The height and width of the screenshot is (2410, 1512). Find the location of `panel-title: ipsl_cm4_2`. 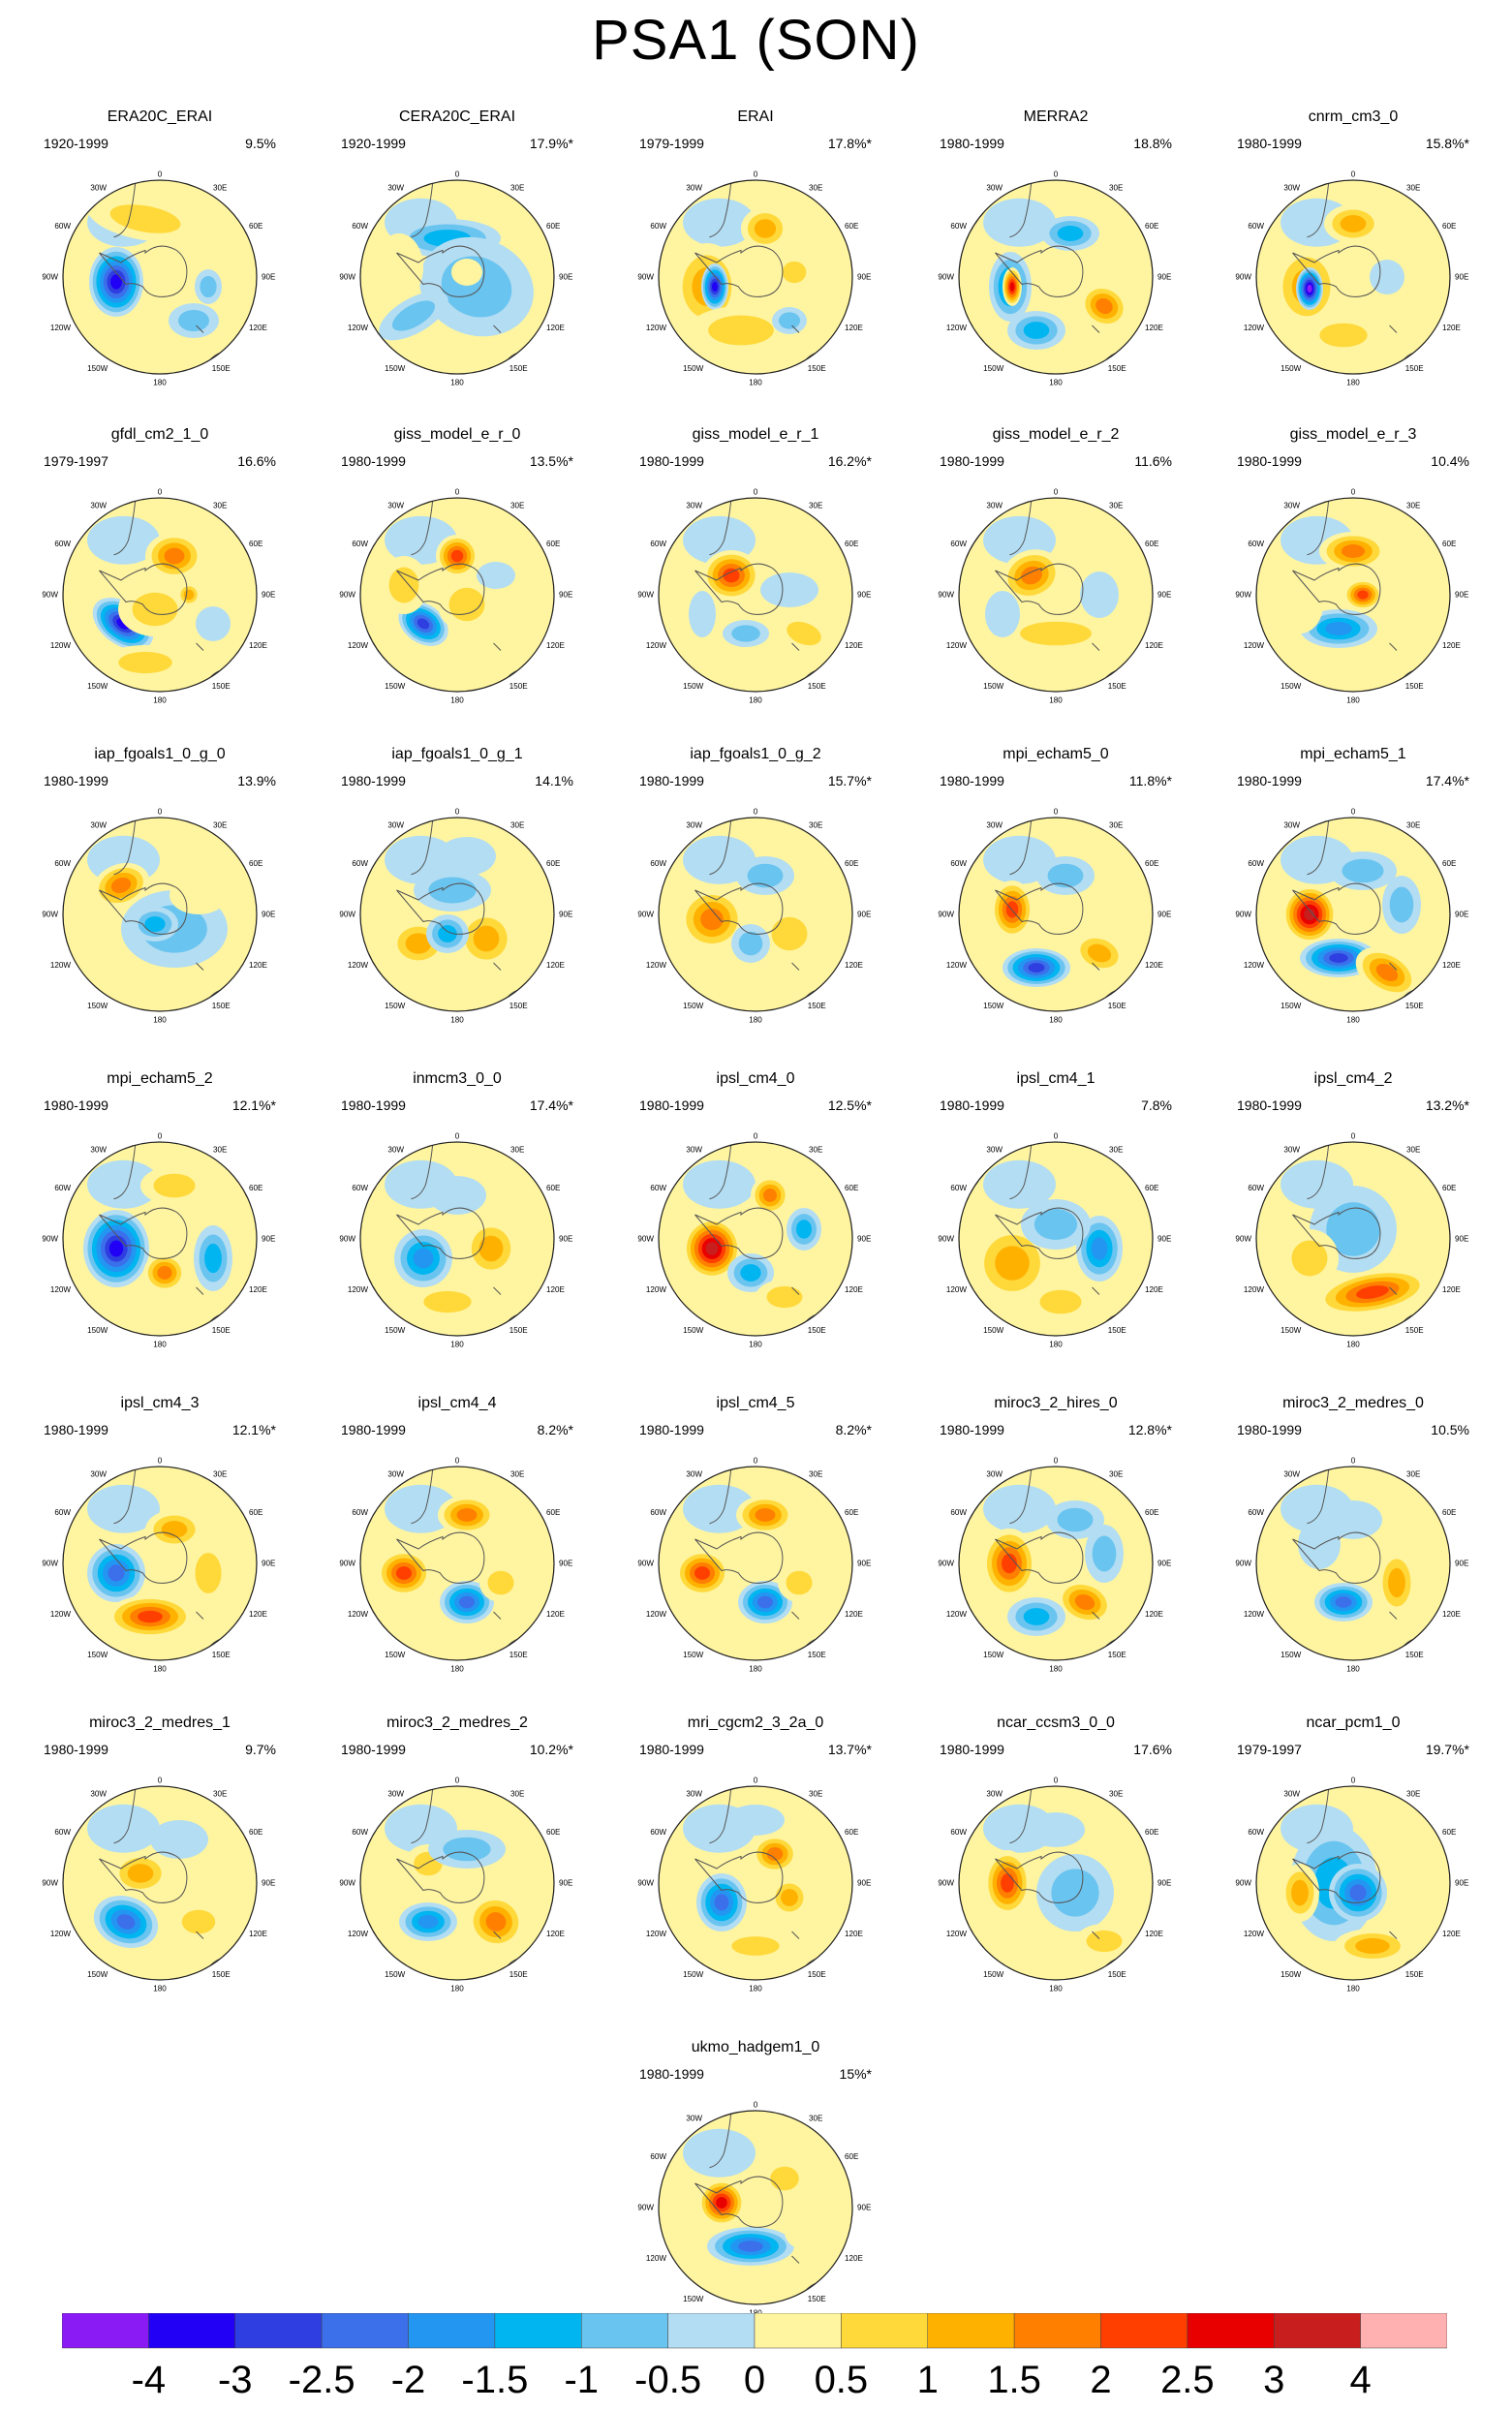

panel-title: ipsl_cm4_2 is located at coordinates (1353, 1079).